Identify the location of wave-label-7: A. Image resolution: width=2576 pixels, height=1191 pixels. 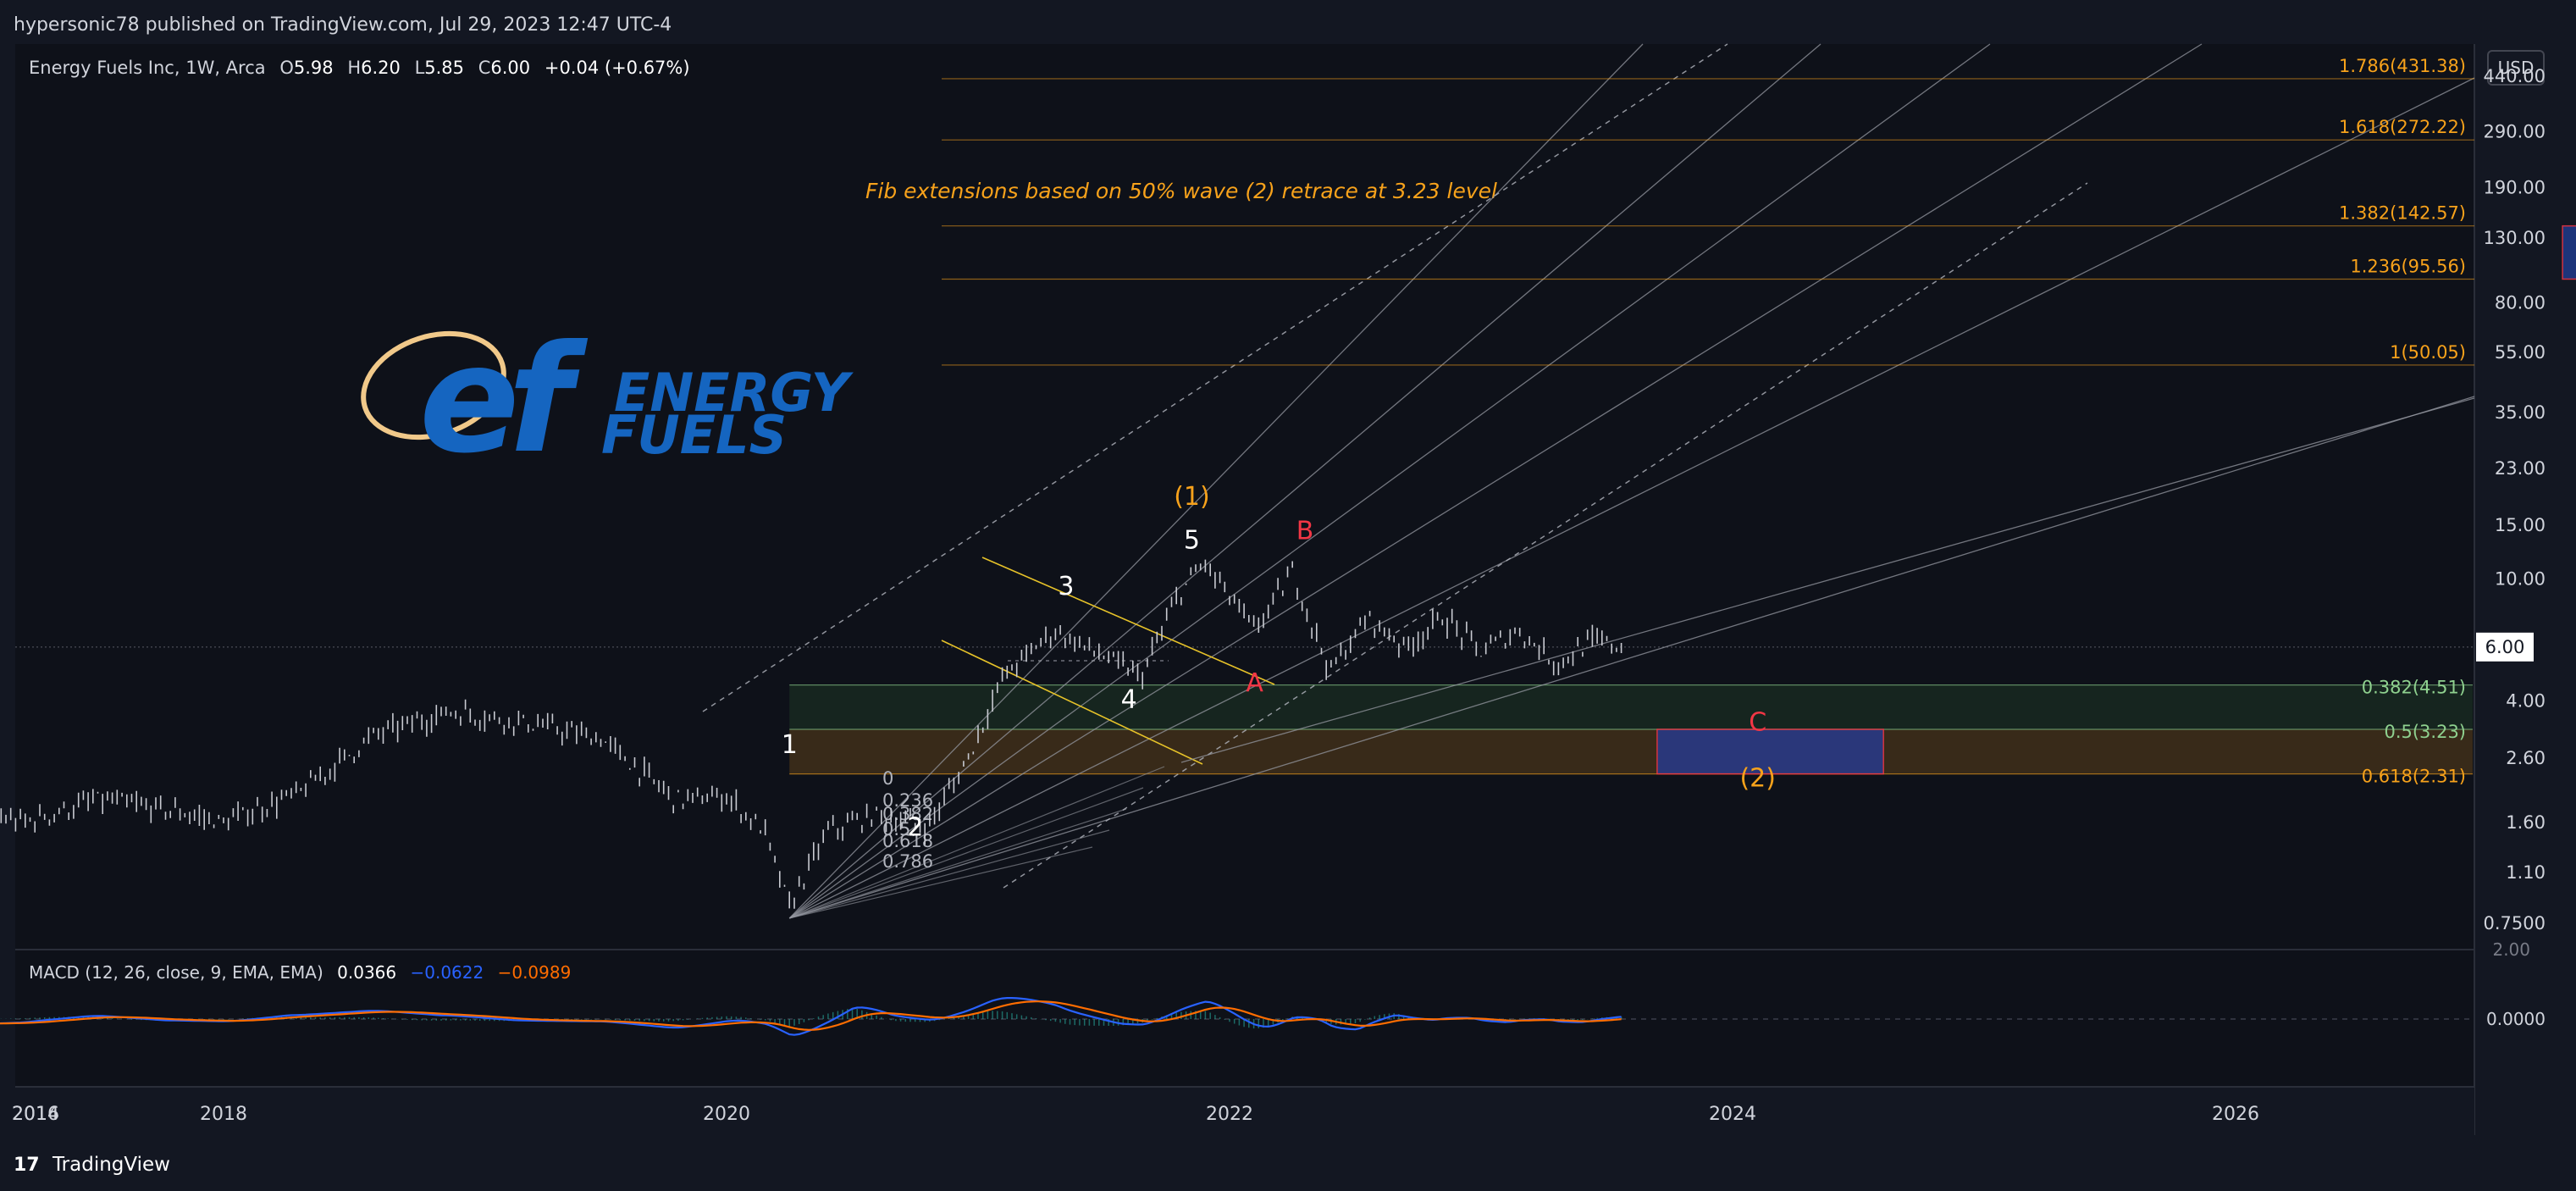
(1254, 683).